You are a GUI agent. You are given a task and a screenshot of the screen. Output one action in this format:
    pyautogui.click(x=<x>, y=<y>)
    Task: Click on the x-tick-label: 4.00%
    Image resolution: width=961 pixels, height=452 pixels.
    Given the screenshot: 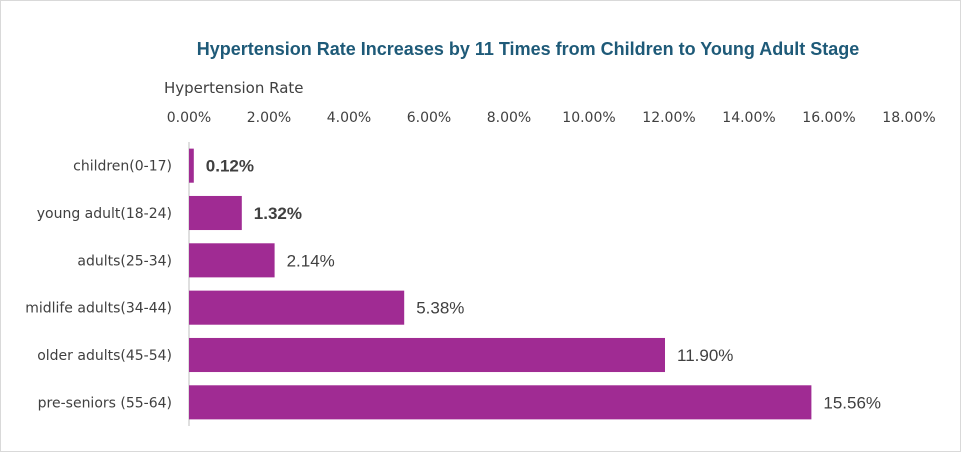 What is the action you would take?
    pyautogui.click(x=349, y=118)
    